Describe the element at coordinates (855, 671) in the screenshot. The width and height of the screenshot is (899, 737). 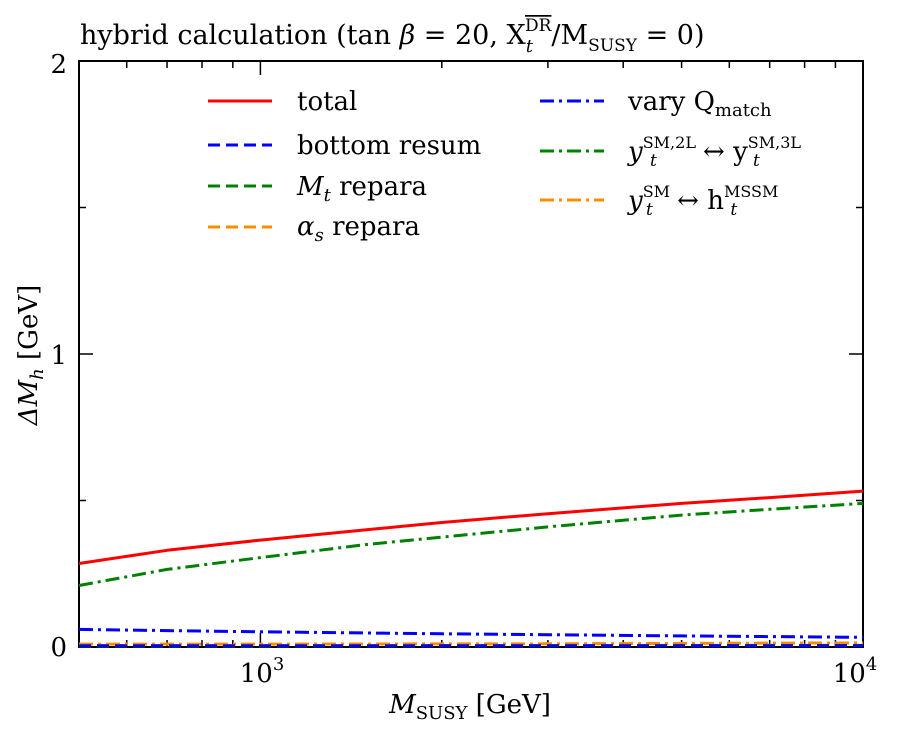
I see `x-tick-label-10000: 10⁴` at that location.